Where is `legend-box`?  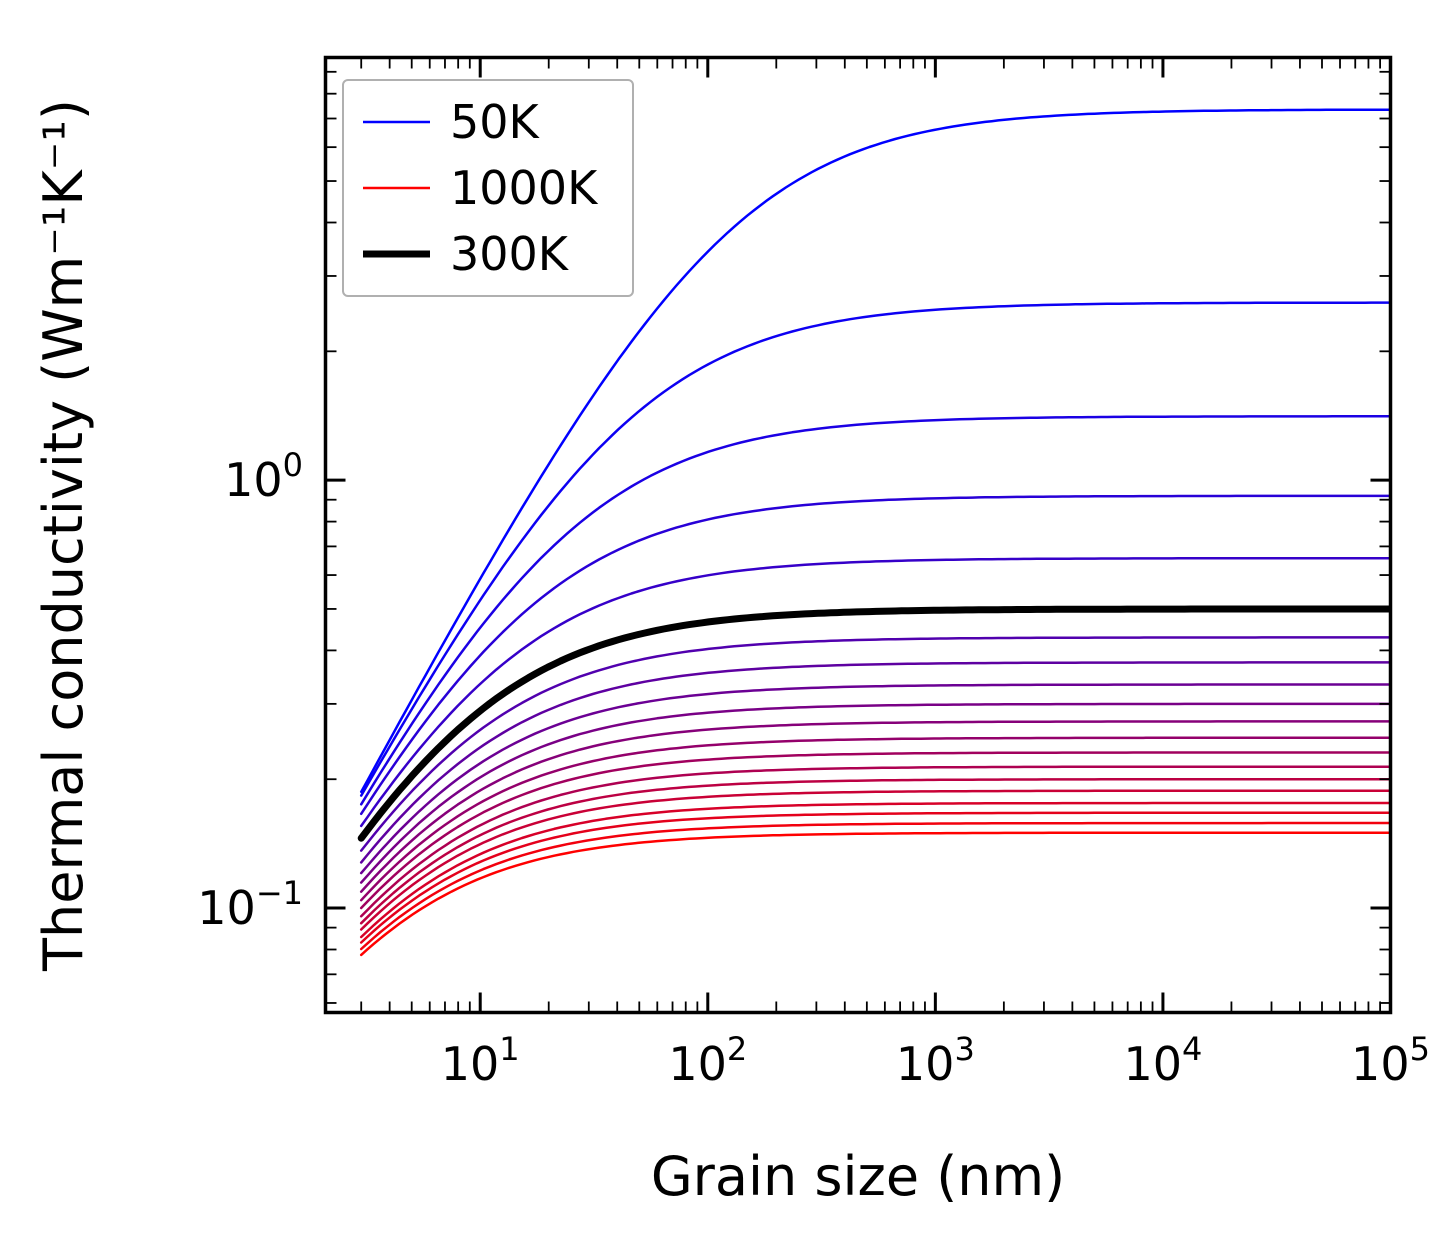
legend-box is located at coordinates (488, 188).